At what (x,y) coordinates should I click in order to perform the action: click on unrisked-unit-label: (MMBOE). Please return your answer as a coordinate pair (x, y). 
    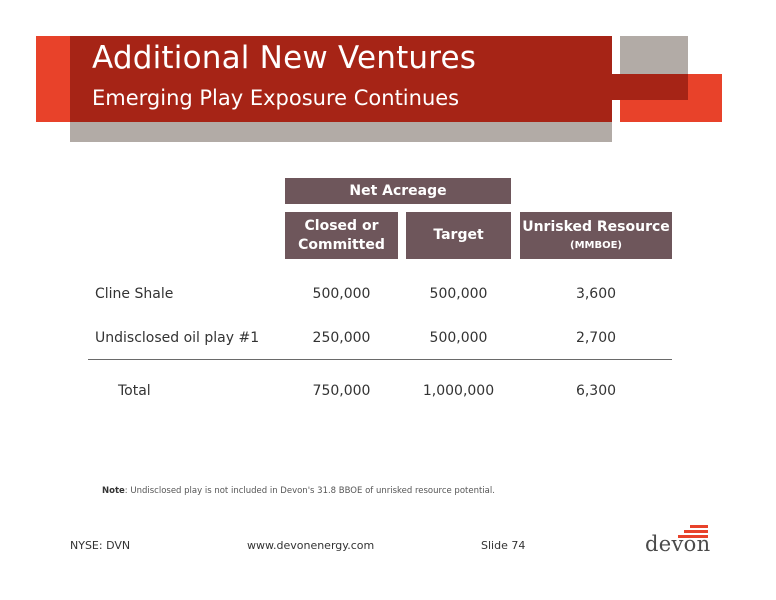
    Looking at the image, I should click on (596, 245).